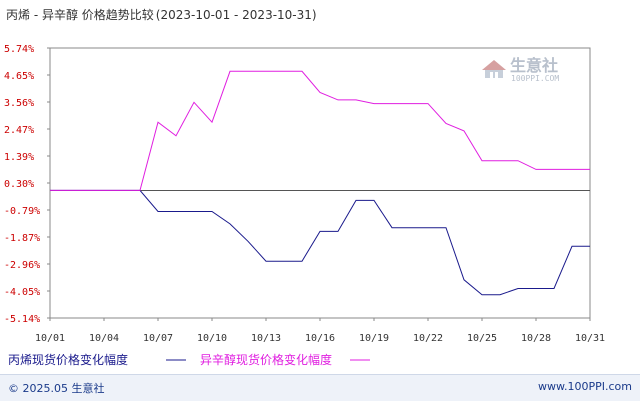 This screenshot has height=401, width=640. What do you see at coordinates (19, 130) in the screenshot?
I see `y-tick-label: 2.47%` at bounding box center [19, 130].